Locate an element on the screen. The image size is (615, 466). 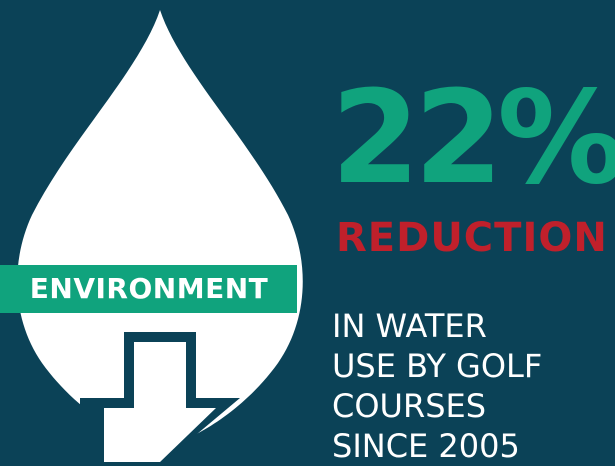
description-line: IN WATER is located at coordinates (409, 326).